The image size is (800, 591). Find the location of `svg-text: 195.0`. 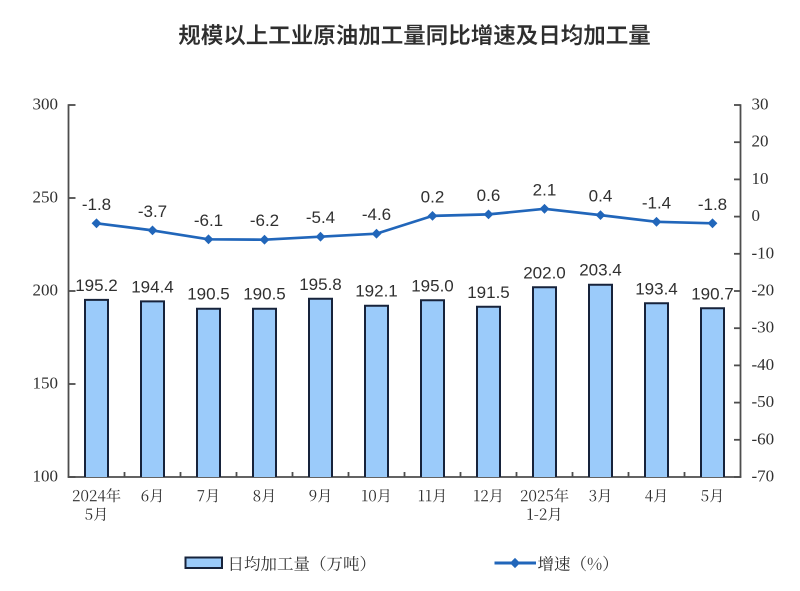

svg-text: 195.0 is located at coordinates (432, 285).